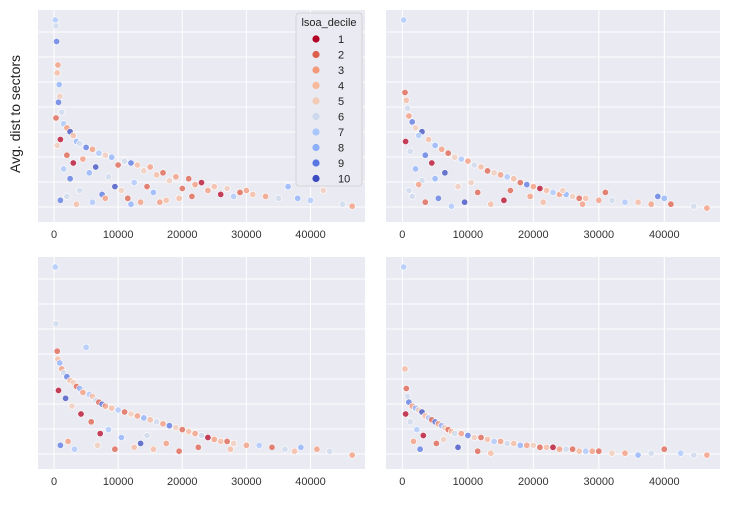 The image size is (747, 506). I want to click on x-tick-label: 10000, so click(468, 235).